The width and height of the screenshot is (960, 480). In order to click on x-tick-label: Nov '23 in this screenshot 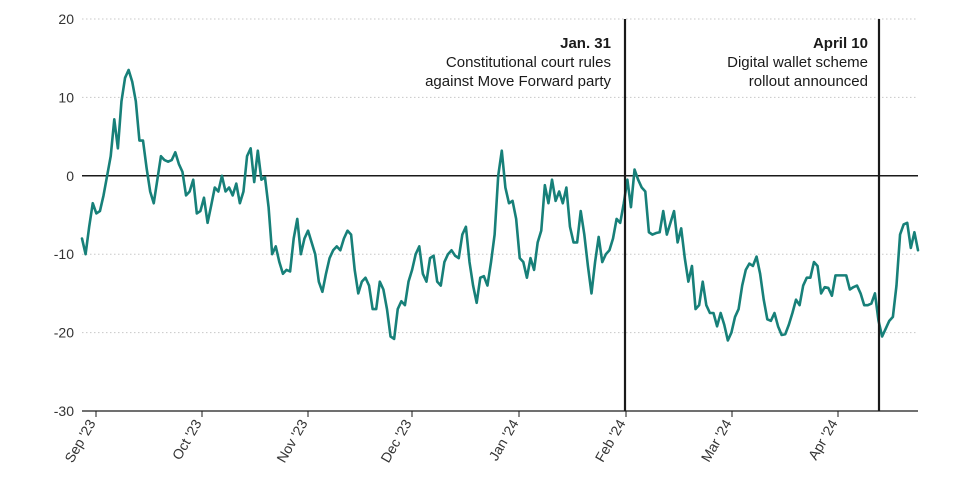, I will do `click(291, 440)`.